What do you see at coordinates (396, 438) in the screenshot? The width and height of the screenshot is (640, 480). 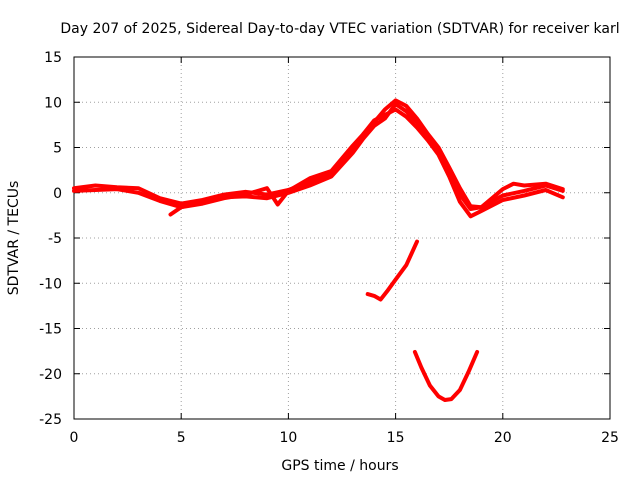 I see `x-tick-label: 15` at bounding box center [396, 438].